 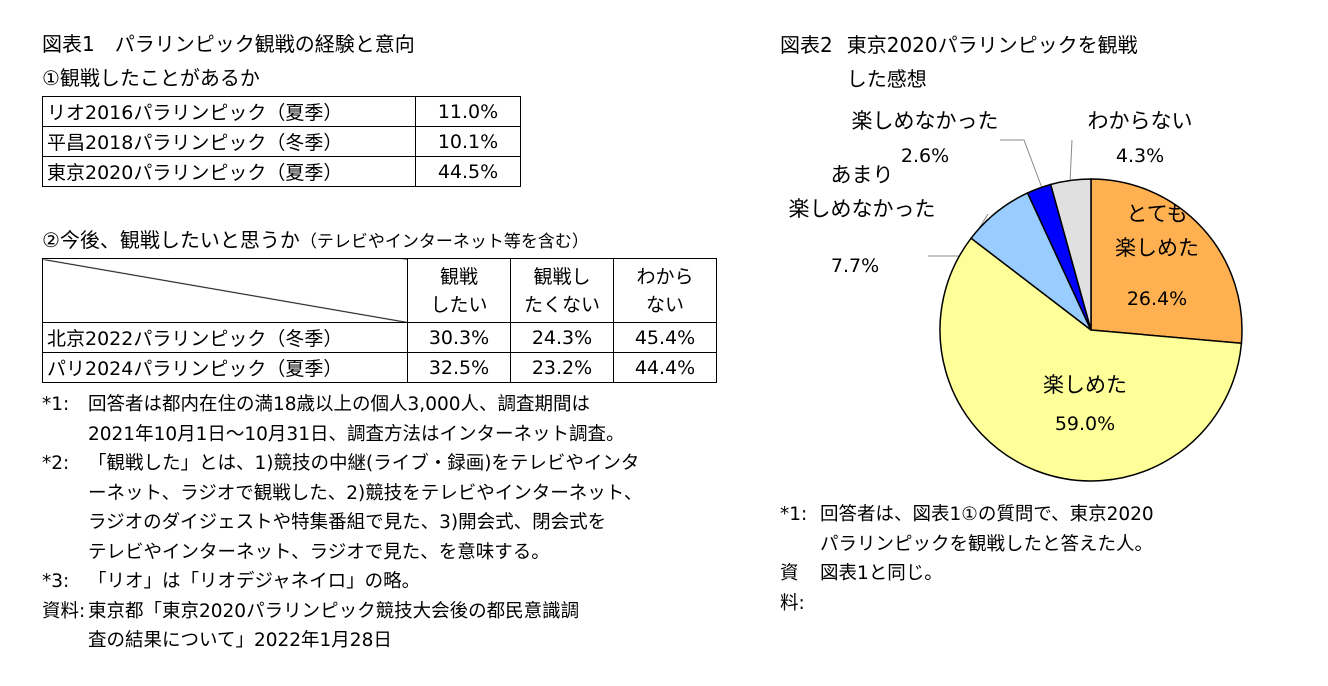 I want to click on note-mark: *3:, so click(x=56, y=581).